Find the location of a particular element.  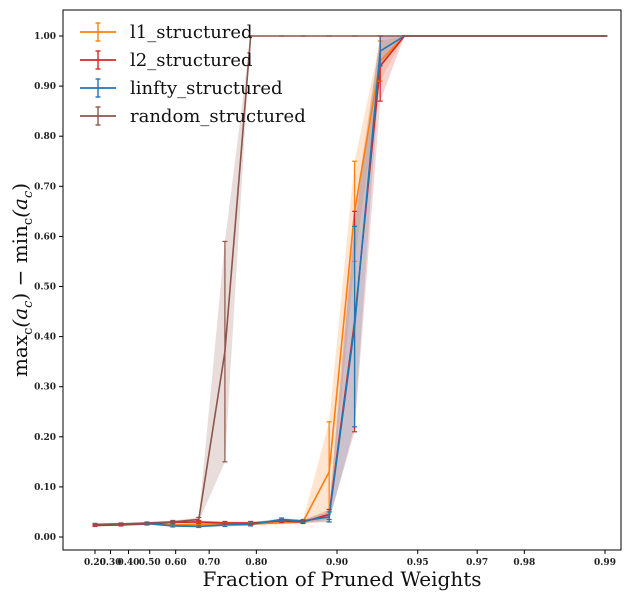

y-tick-label-10: 1.00 is located at coordinates (45, 37).